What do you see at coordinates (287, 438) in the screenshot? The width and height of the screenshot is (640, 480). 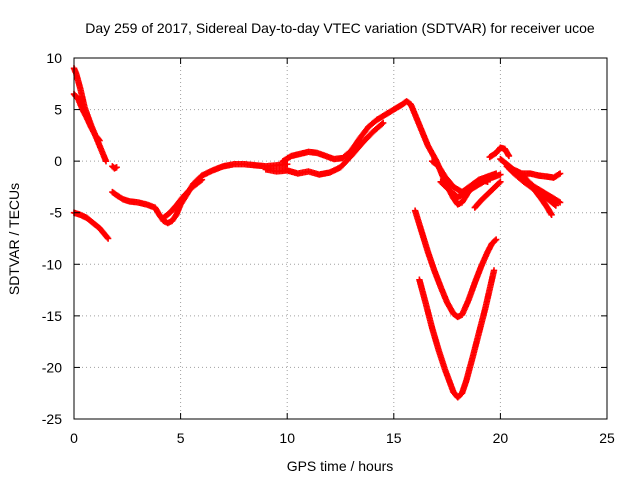 I see `x-tick-label: 10` at bounding box center [287, 438].